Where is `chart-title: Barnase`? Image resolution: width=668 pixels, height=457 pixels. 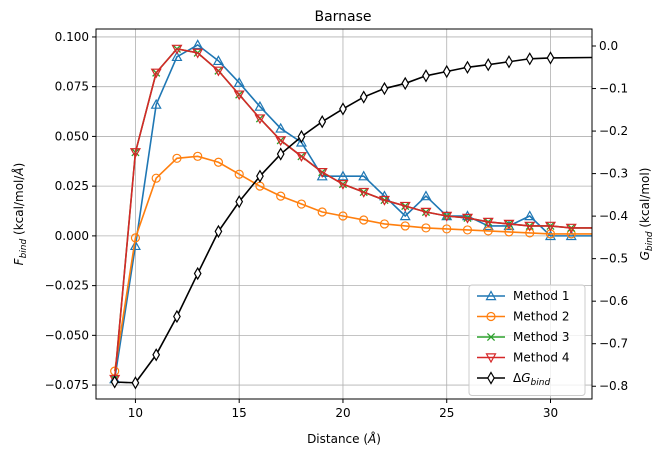
chart-title: Barnase is located at coordinates (342, 17).